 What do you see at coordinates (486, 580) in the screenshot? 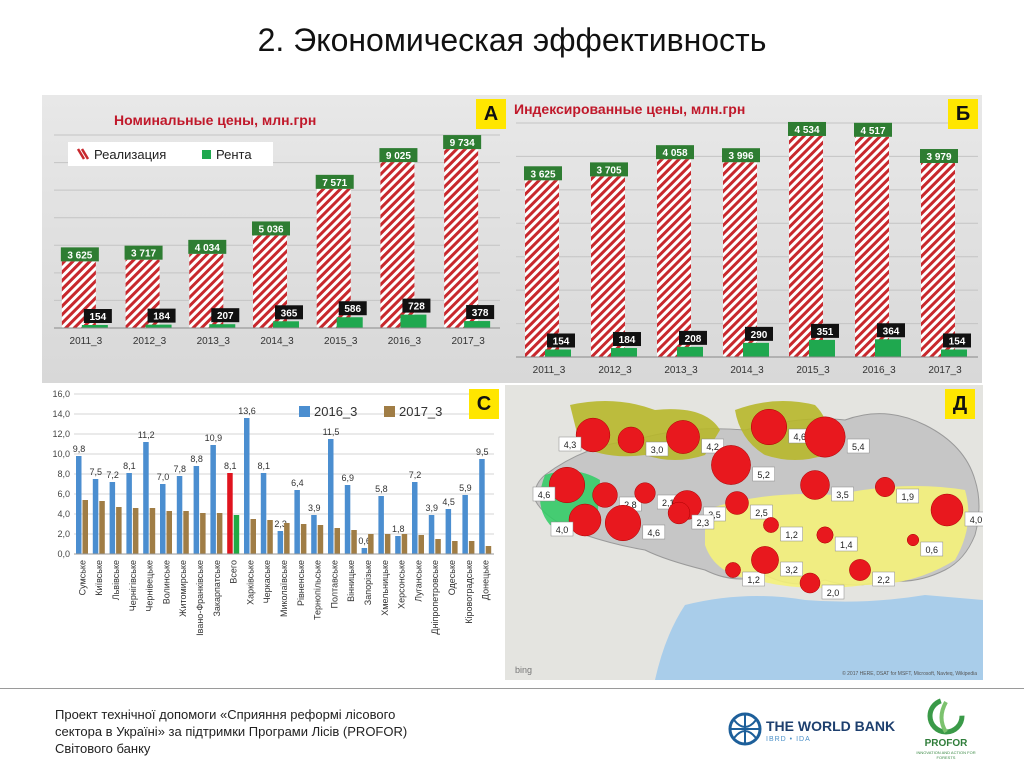
I see `x-tick-label: Донецьке` at bounding box center [486, 580].